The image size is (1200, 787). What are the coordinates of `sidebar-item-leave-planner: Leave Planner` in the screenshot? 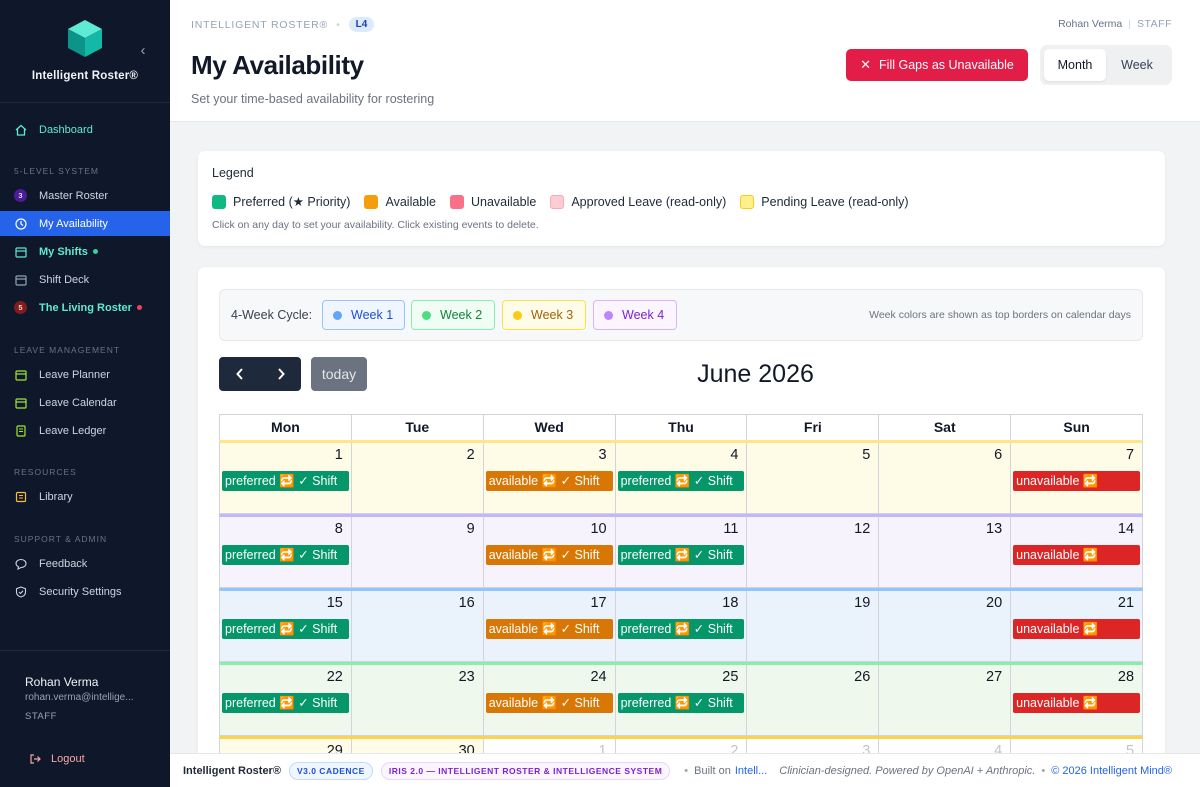 It's located at (85, 374).